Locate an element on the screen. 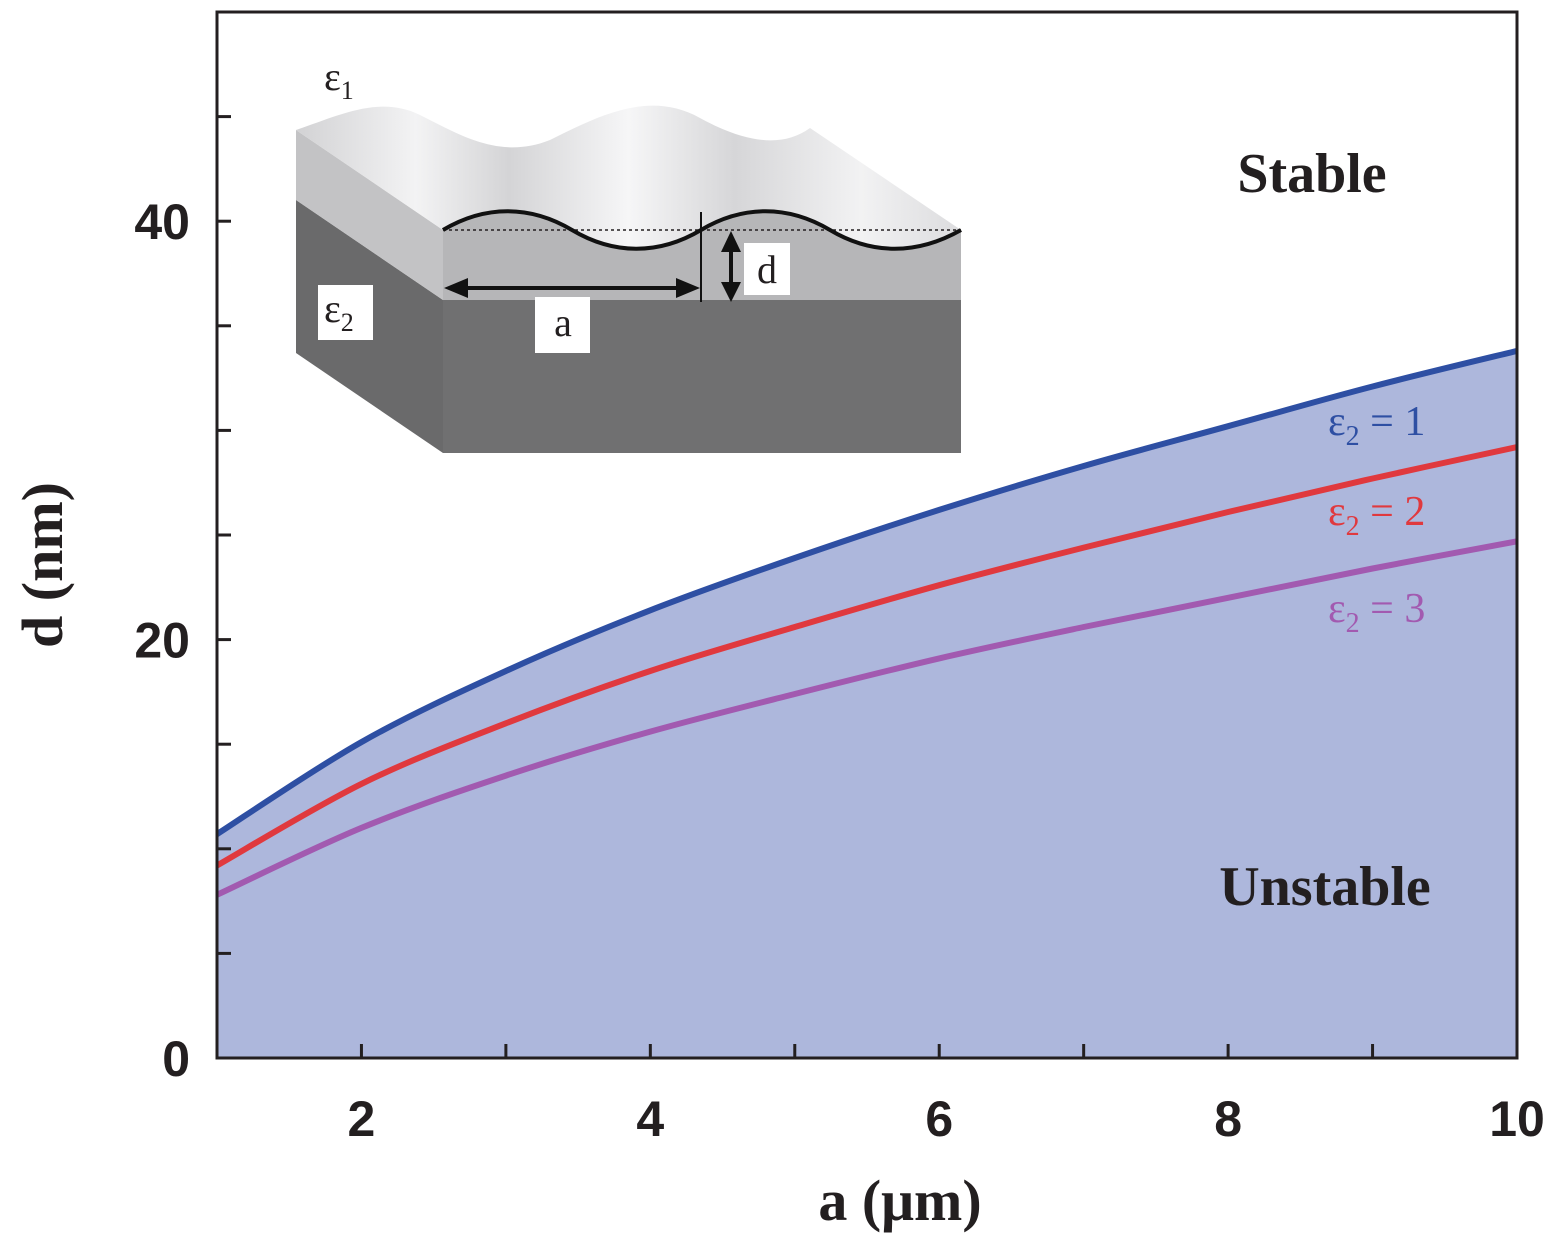 The width and height of the screenshot is (1551, 1241). x-tick-label: 4 is located at coordinates (650, 1119).